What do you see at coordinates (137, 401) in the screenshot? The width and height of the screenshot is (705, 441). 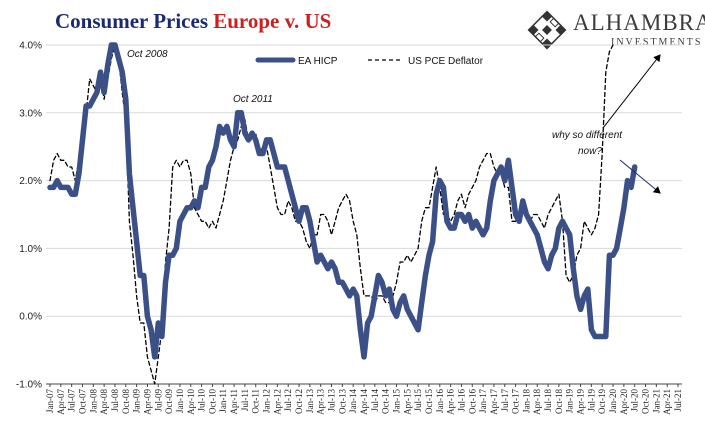 I see `x-tick-label: Jan-09` at bounding box center [137, 401].